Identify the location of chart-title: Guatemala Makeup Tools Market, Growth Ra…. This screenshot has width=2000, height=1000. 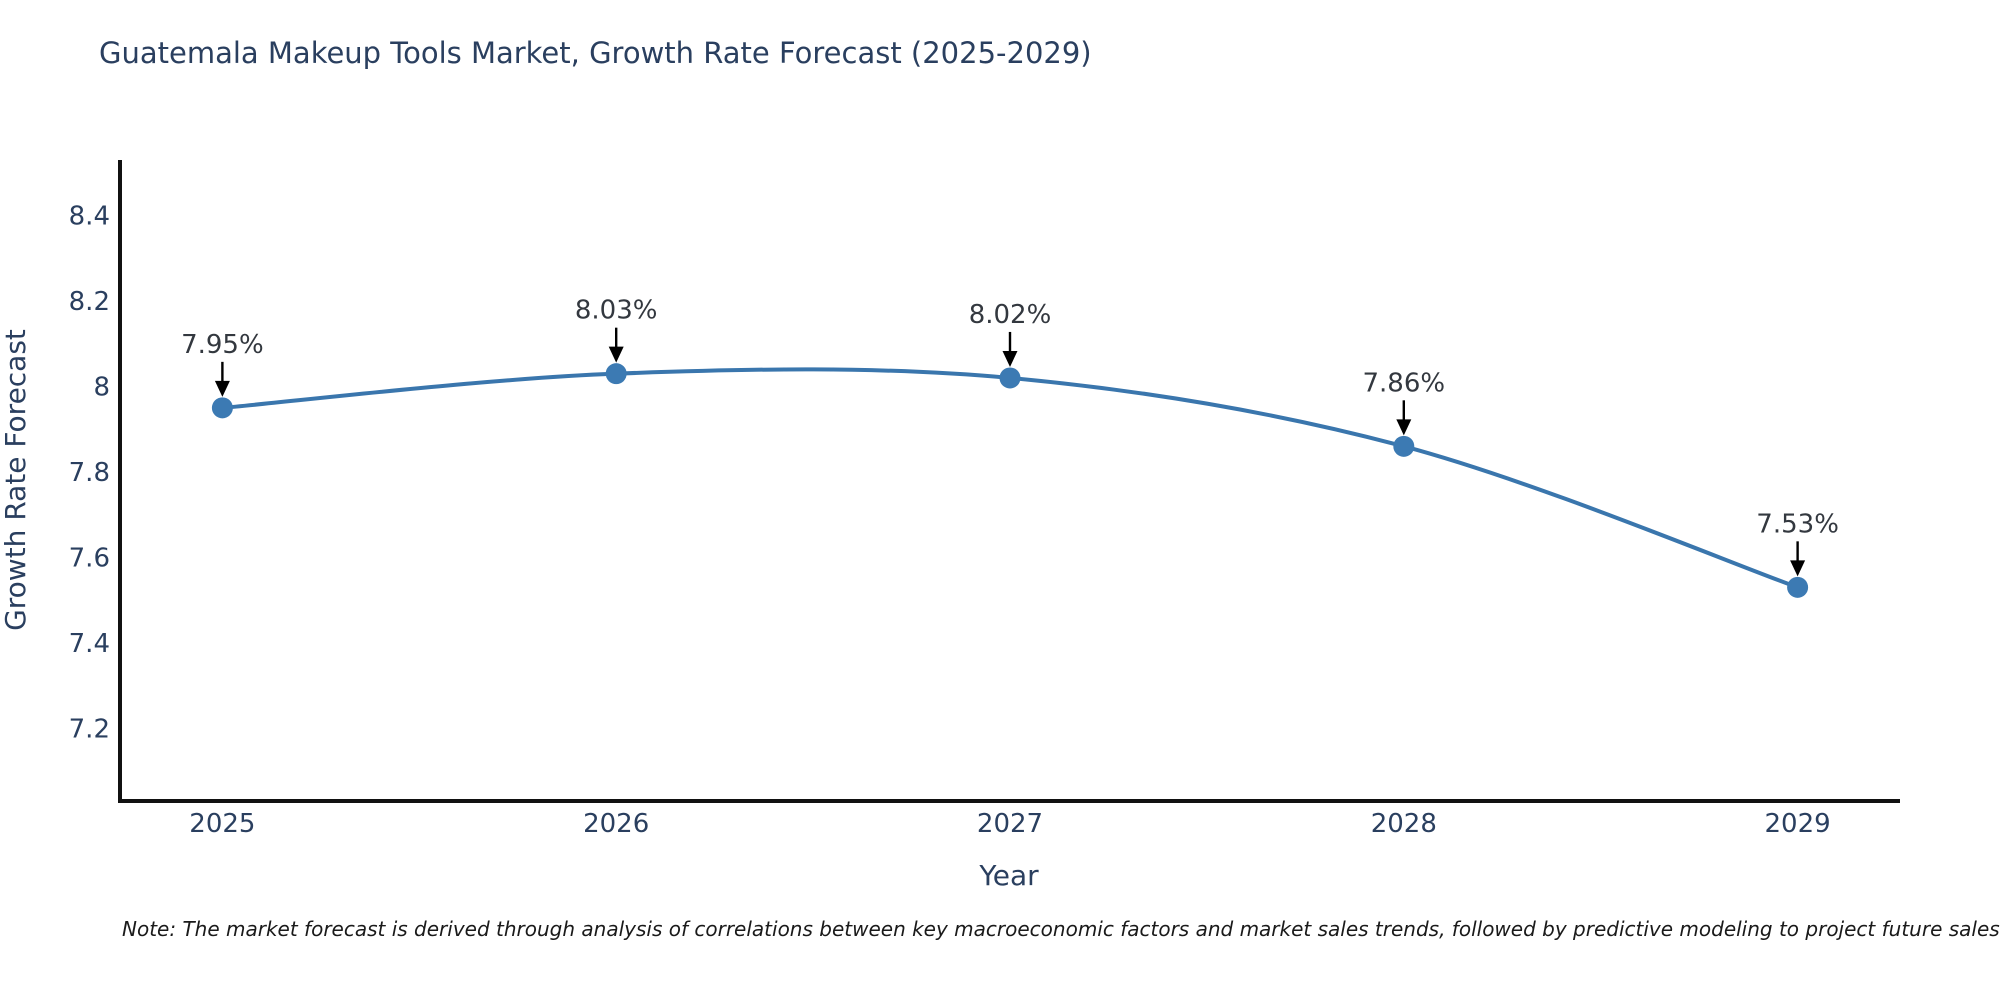
(595, 53).